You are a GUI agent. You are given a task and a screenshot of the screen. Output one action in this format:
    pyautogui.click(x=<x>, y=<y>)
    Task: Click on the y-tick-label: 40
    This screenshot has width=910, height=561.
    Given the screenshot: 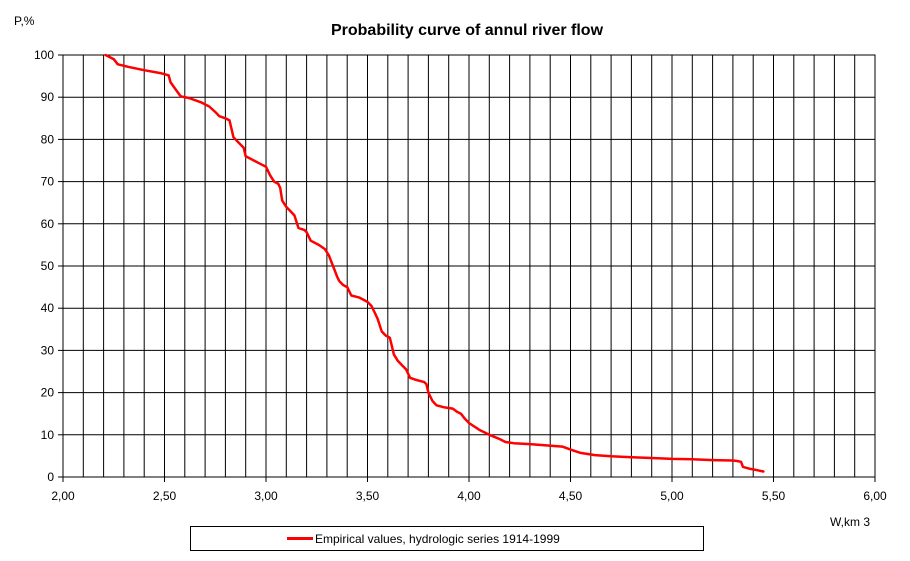 What is the action you would take?
    pyautogui.click(x=48, y=308)
    